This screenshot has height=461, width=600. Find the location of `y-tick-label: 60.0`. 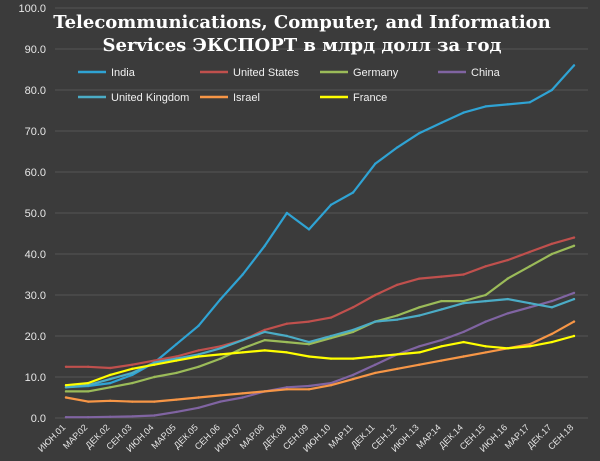

y-tick-label: 60.0 is located at coordinates (35, 173).